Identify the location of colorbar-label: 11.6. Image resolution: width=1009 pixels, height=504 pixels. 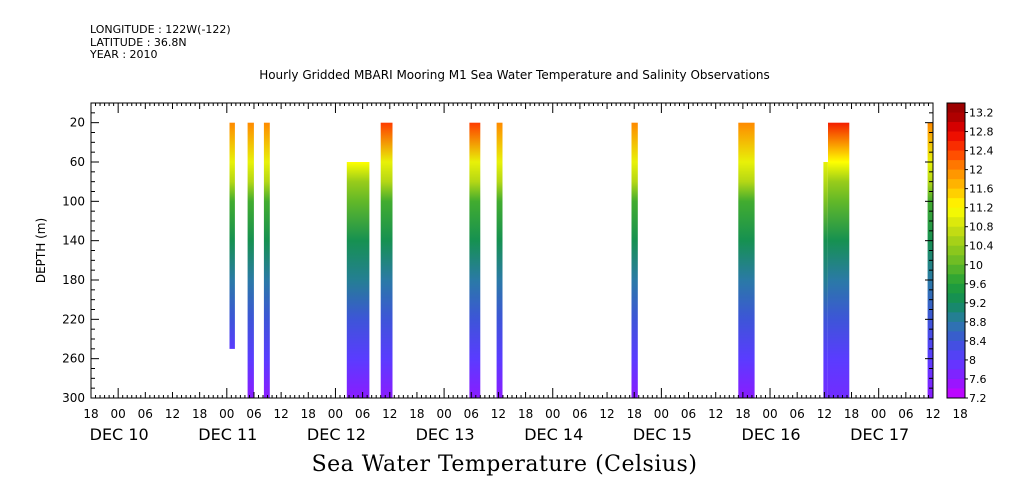
(981, 189).